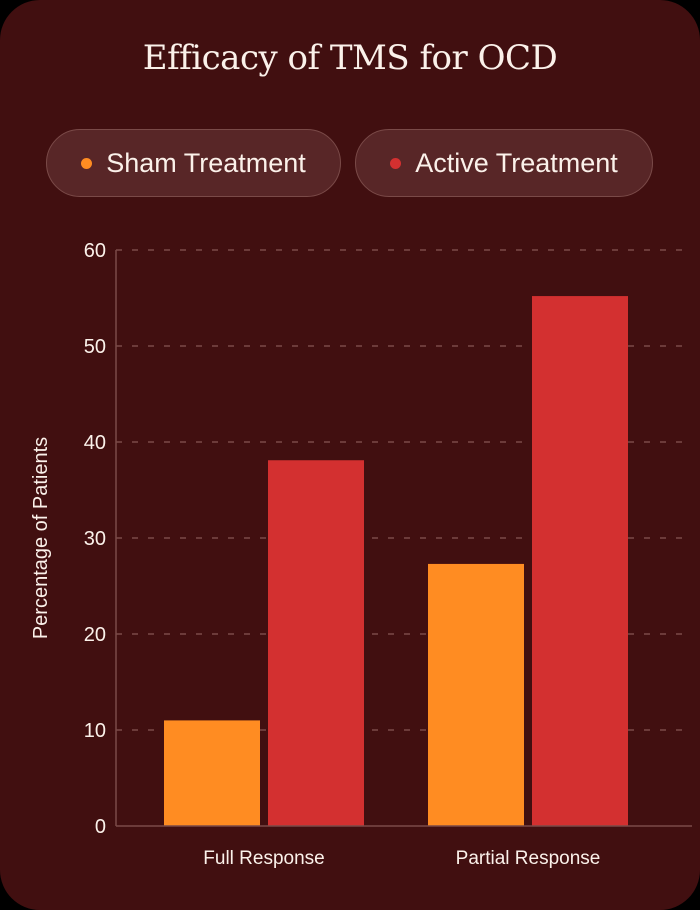 The height and width of the screenshot is (910, 700). What do you see at coordinates (100, 827) in the screenshot?
I see `y-tick-label: 0` at bounding box center [100, 827].